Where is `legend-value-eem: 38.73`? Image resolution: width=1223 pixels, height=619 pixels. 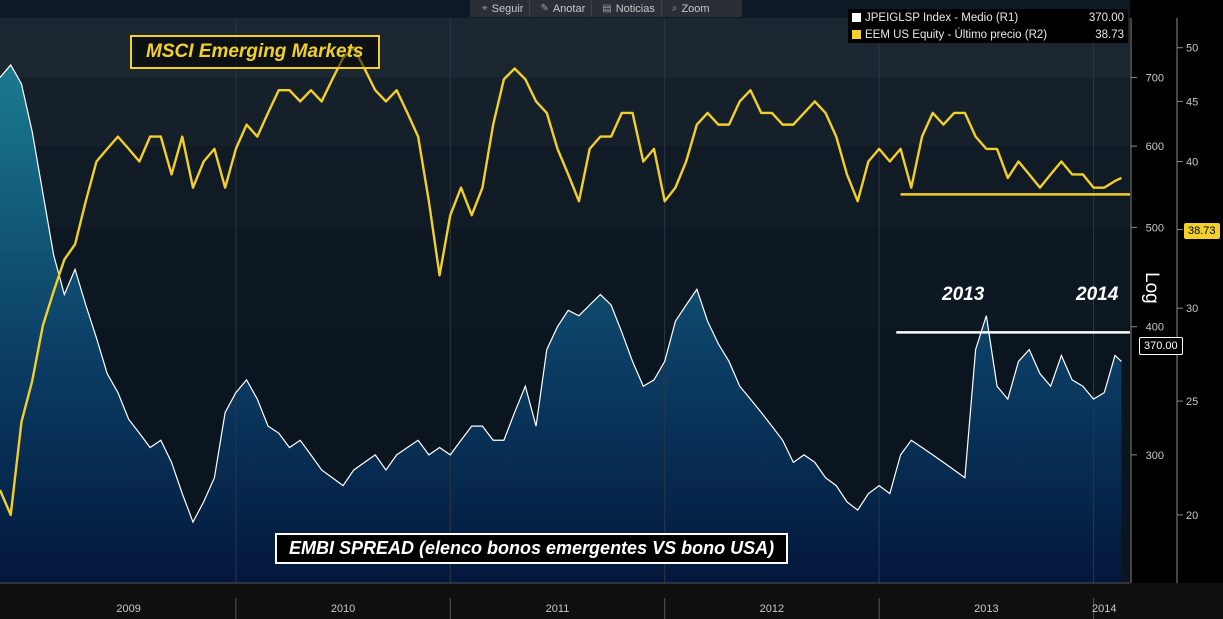
legend-value-eem: 38.73 is located at coordinates (1109, 34).